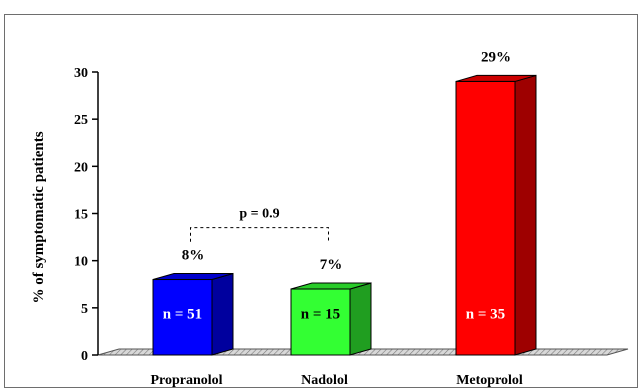  I want to click on y-tick-label: 15, so click(81, 215).